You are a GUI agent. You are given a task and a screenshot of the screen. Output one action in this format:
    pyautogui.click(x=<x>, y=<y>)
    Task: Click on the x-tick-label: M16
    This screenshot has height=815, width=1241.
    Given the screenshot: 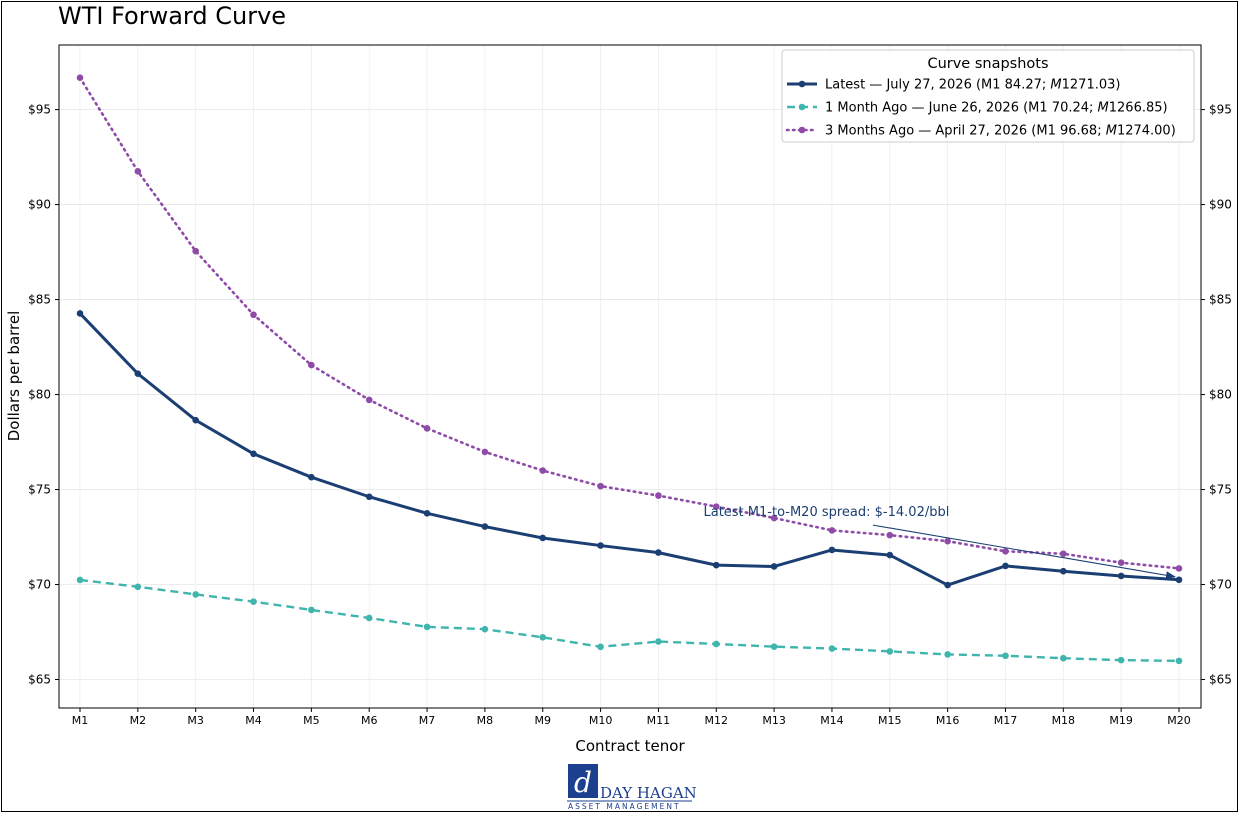 What is the action you would take?
    pyautogui.click(x=948, y=720)
    